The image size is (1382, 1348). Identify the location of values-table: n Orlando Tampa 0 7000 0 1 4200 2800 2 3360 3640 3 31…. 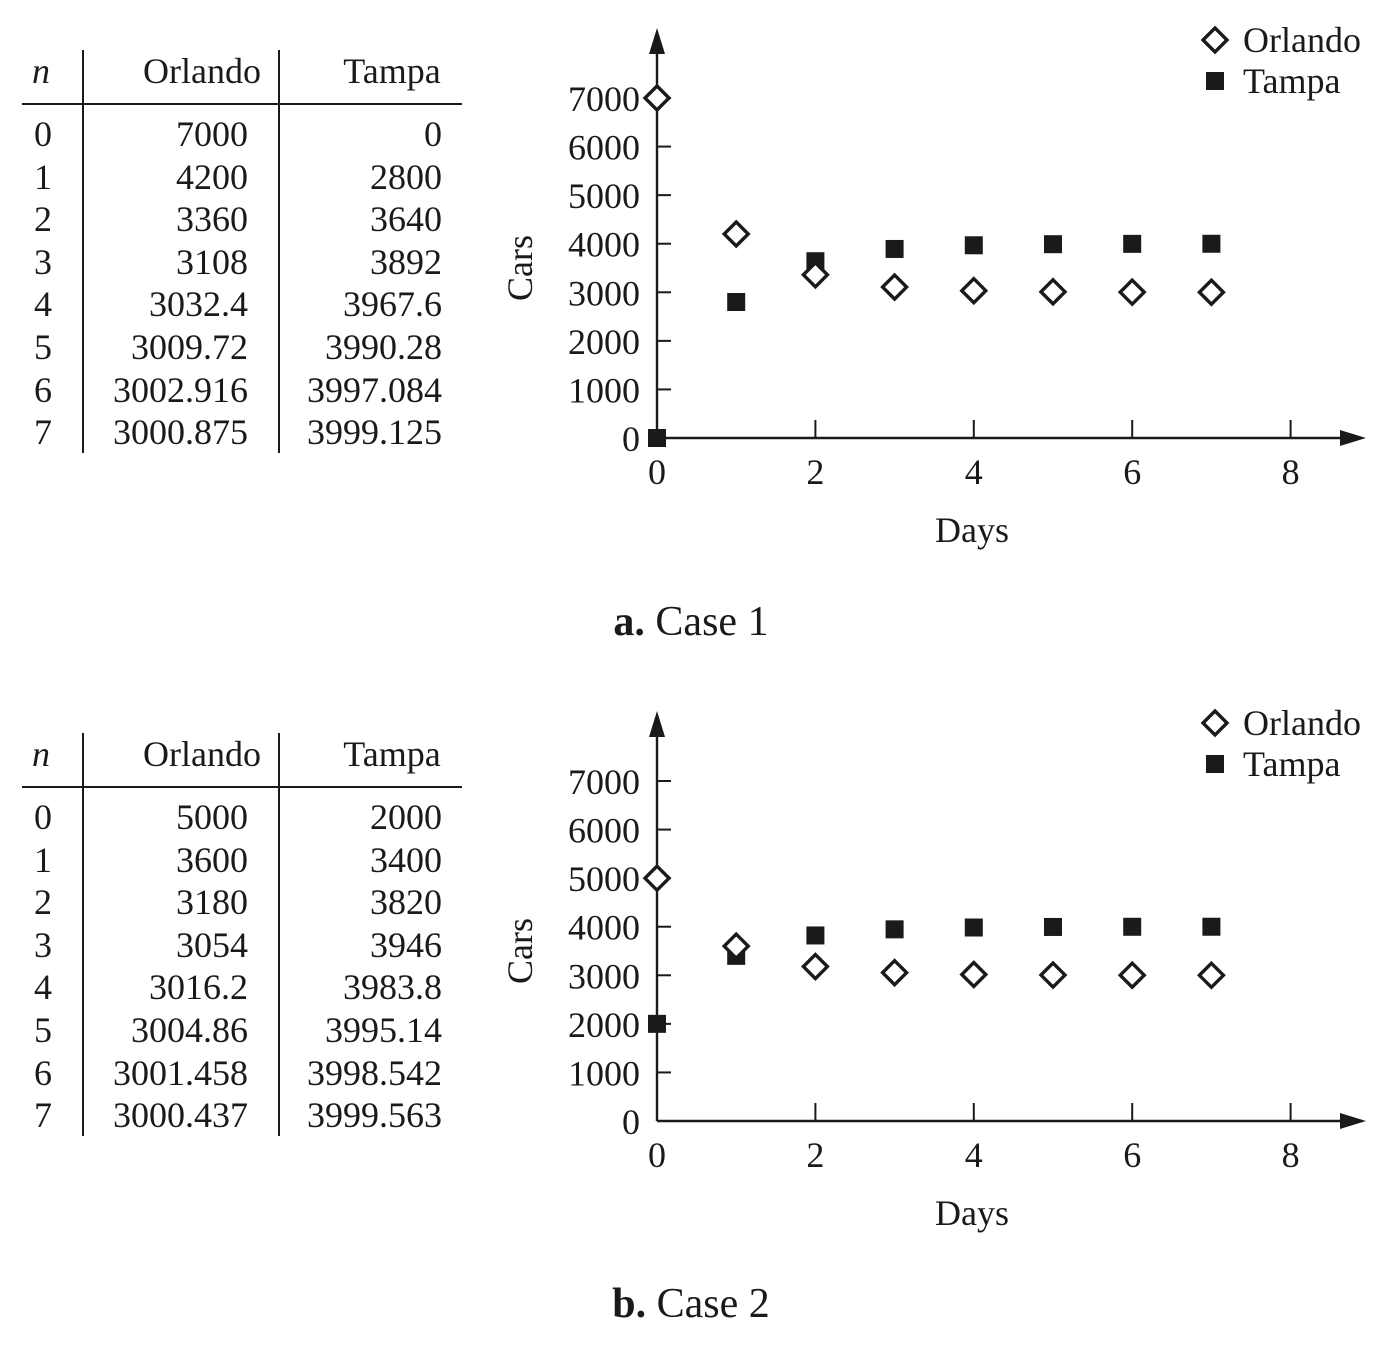
(242, 247).